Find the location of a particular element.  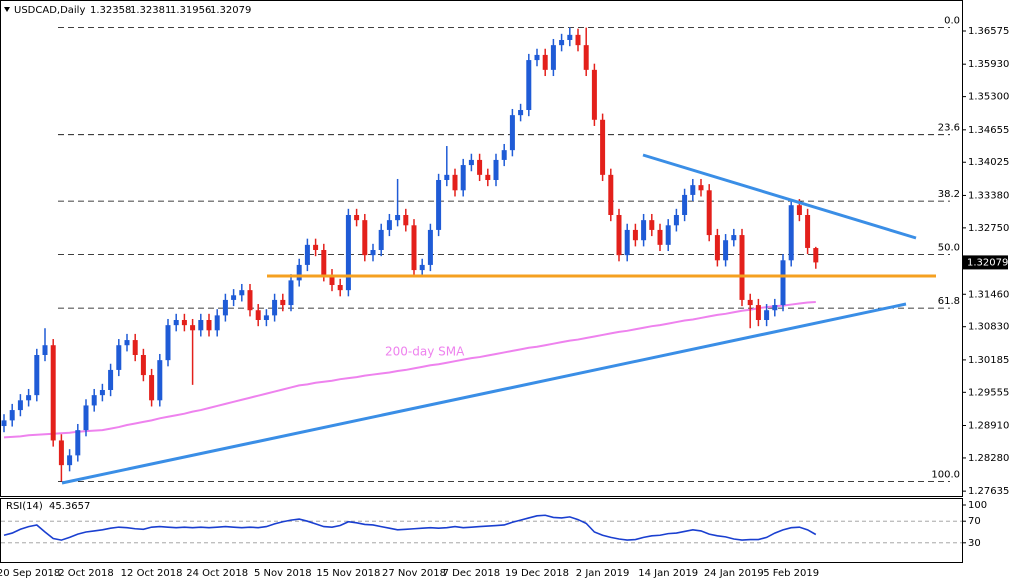

x-tick-label: 24 Oct 2018 is located at coordinates (217, 573).